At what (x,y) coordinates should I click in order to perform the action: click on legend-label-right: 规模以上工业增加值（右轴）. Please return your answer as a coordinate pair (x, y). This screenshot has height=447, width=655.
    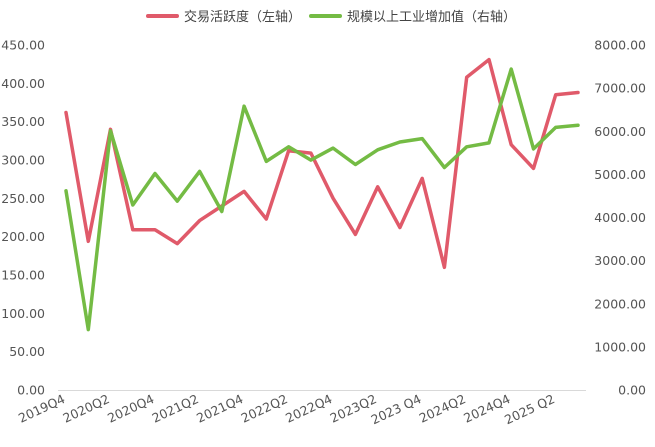
    Looking at the image, I should click on (431, 17).